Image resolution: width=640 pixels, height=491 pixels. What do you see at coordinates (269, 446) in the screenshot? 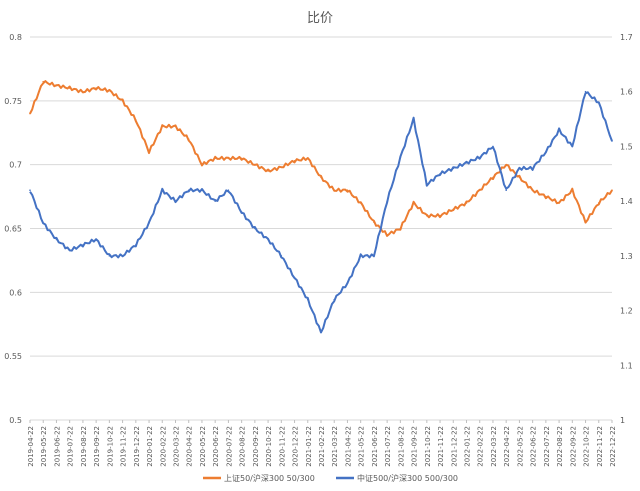
I see `x-tick-label: 2020-10-22` at bounding box center [269, 446].